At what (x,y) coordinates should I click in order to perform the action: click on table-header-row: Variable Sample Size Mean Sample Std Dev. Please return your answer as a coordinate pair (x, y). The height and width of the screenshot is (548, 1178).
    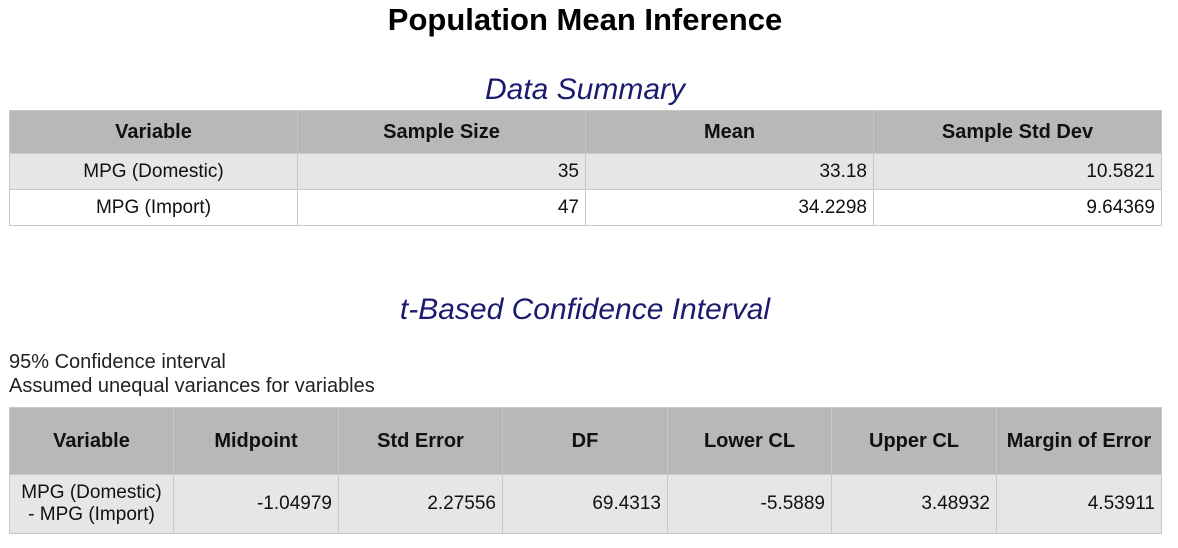
    Looking at the image, I should click on (585, 132).